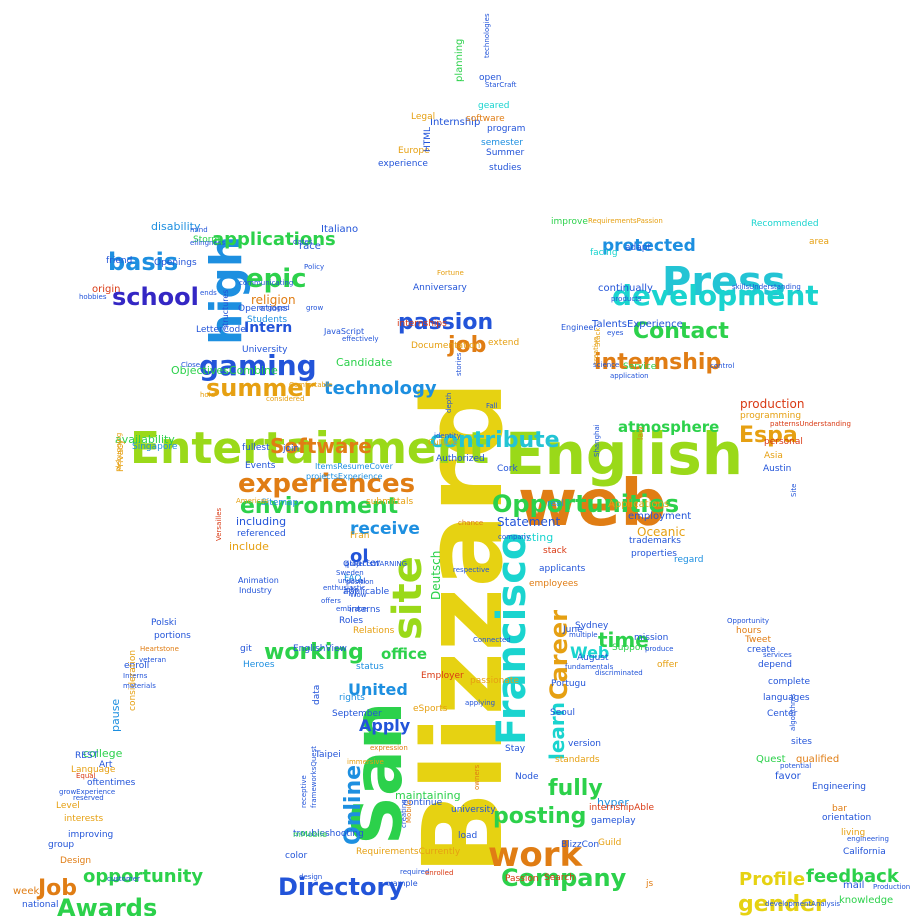 The height and width of the screenshot is (916, 917). Describe the element at coordinates (630, 648) in the screenshot. I see `word: Support` at that location.